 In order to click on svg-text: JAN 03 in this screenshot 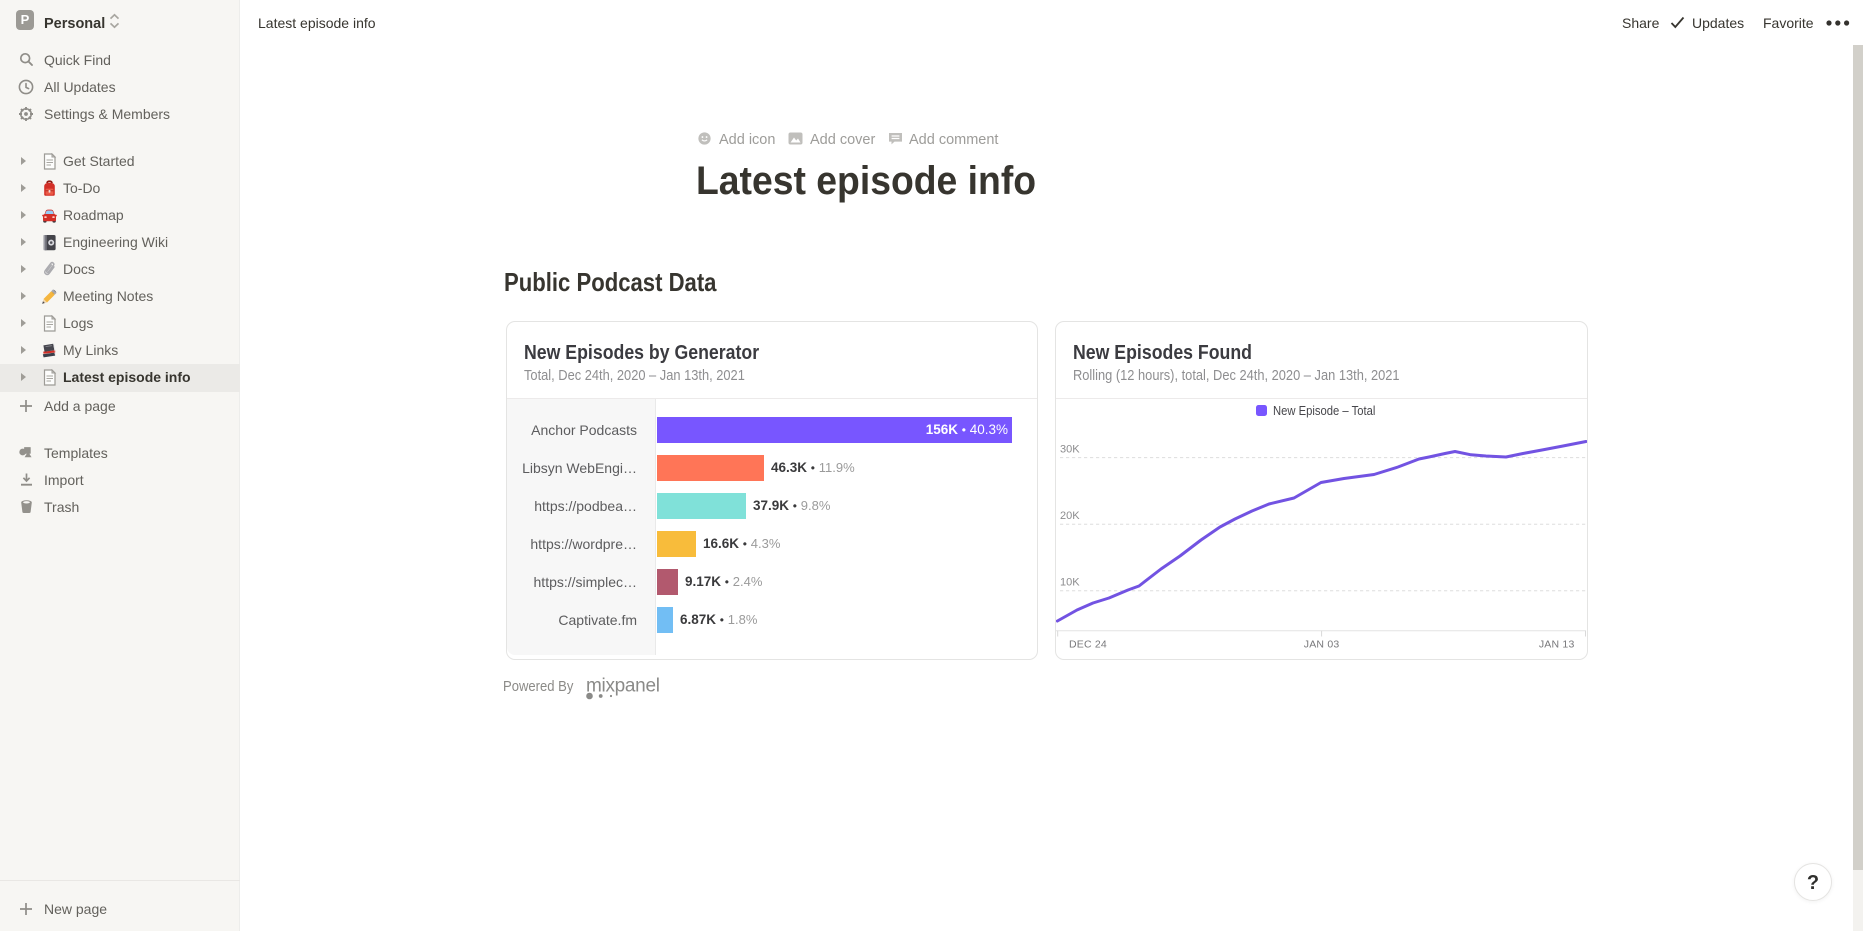, I will do `click(1322, 645)`.